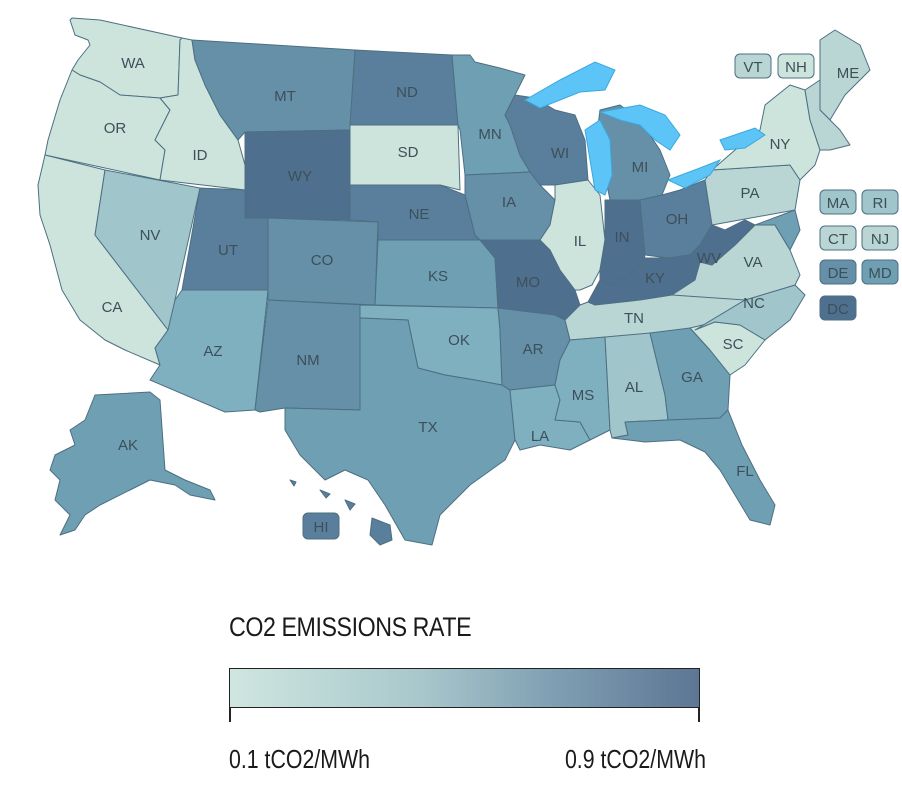 The height and width of the screenshot is (811, 902). I want to click on state-NE-small, so click(827, 115).